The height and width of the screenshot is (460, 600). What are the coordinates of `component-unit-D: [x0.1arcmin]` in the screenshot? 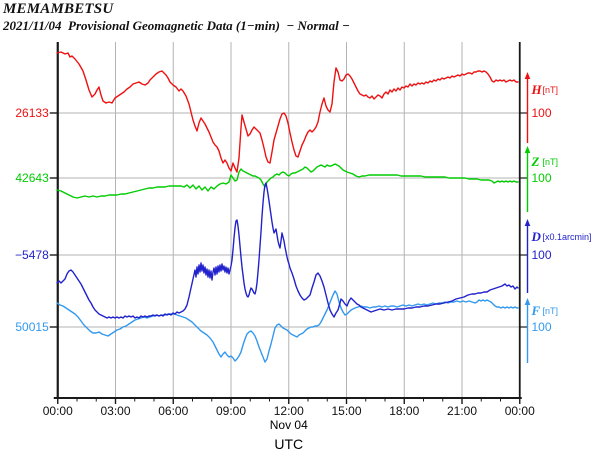 It's located at (567, 237).